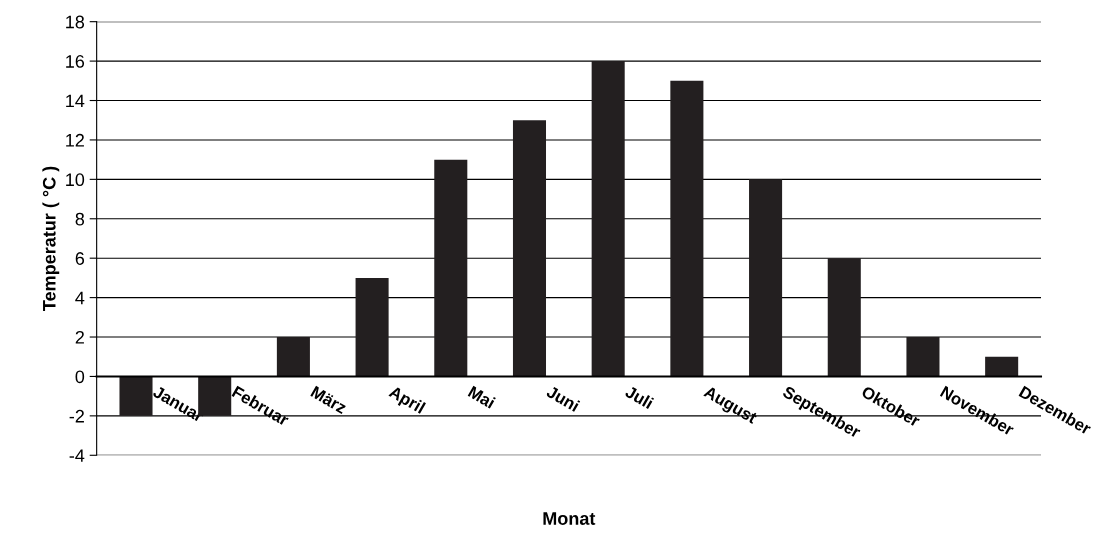 The height and width of the screenshot is (542, 1111). Describe the element at coordinates (329, 400) in the screenshot. I see `x-tick-label: März` at that location.